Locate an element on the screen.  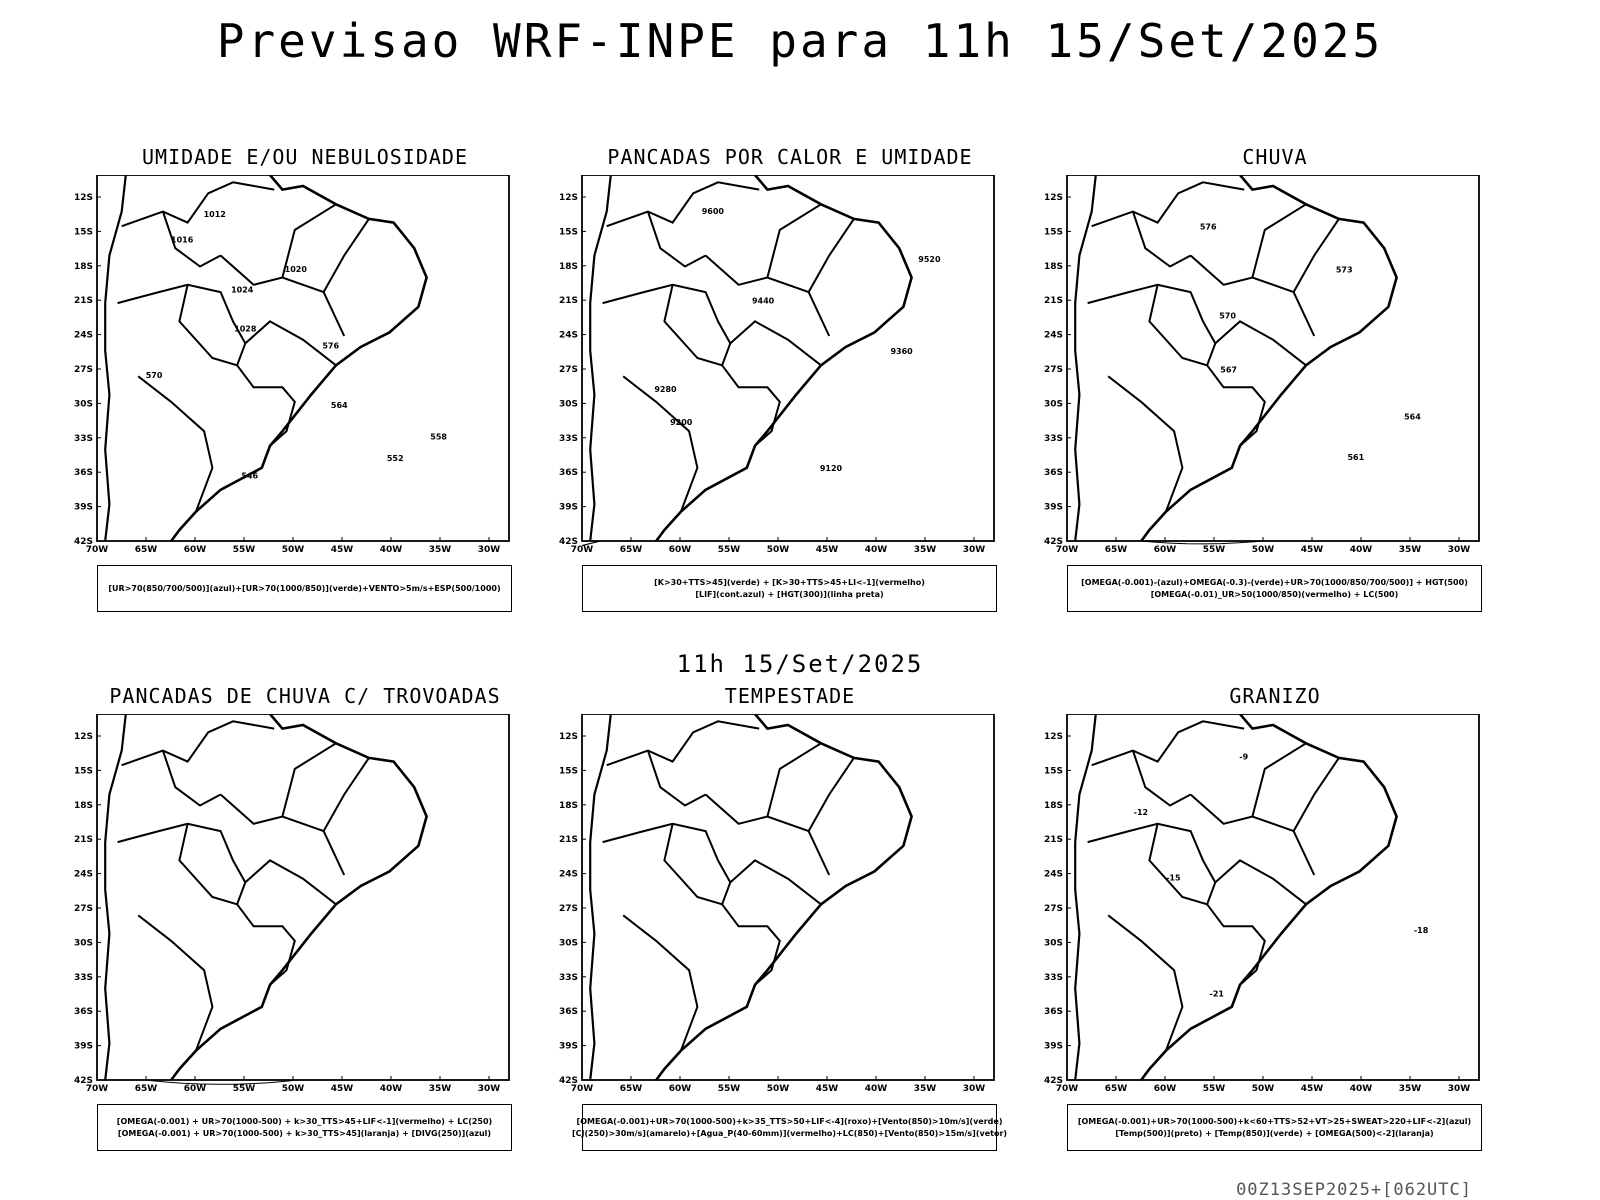
panel-title: TEMPESTADE is located at coordinates (790, 696).